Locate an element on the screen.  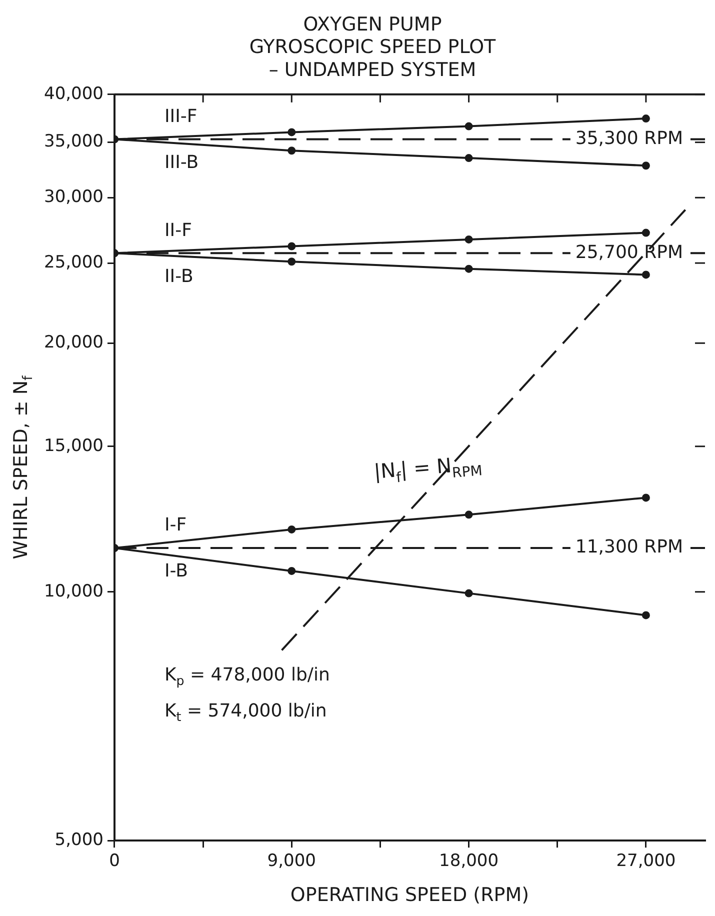
y-tick-label: 10,000 is located at coordinates (74, 591).